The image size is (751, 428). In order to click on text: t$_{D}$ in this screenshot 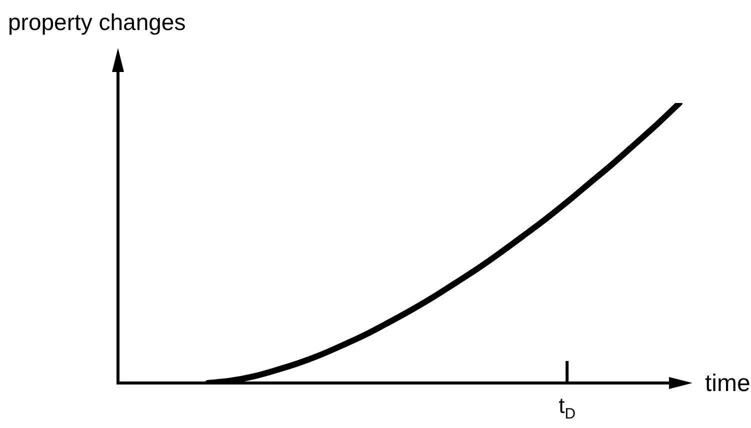, I will do `click(567, 407)`.